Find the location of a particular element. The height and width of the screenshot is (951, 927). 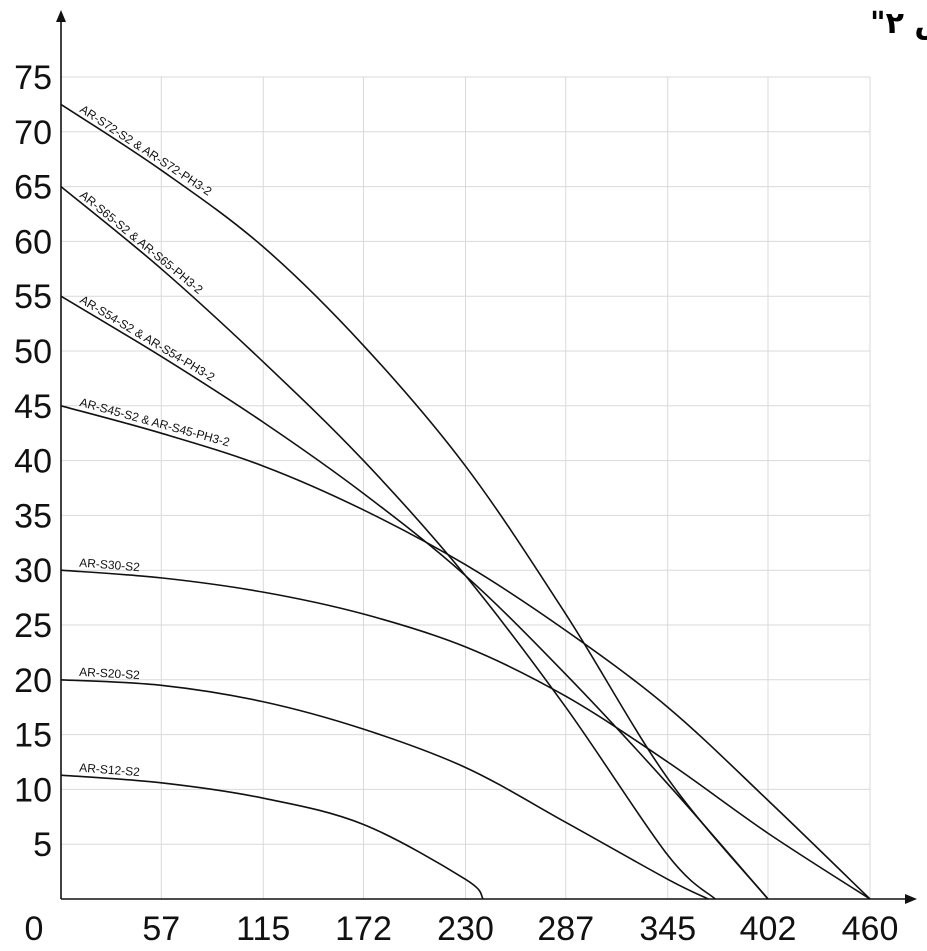

x-tick-label: 287 is located at coordinates (565, 929).